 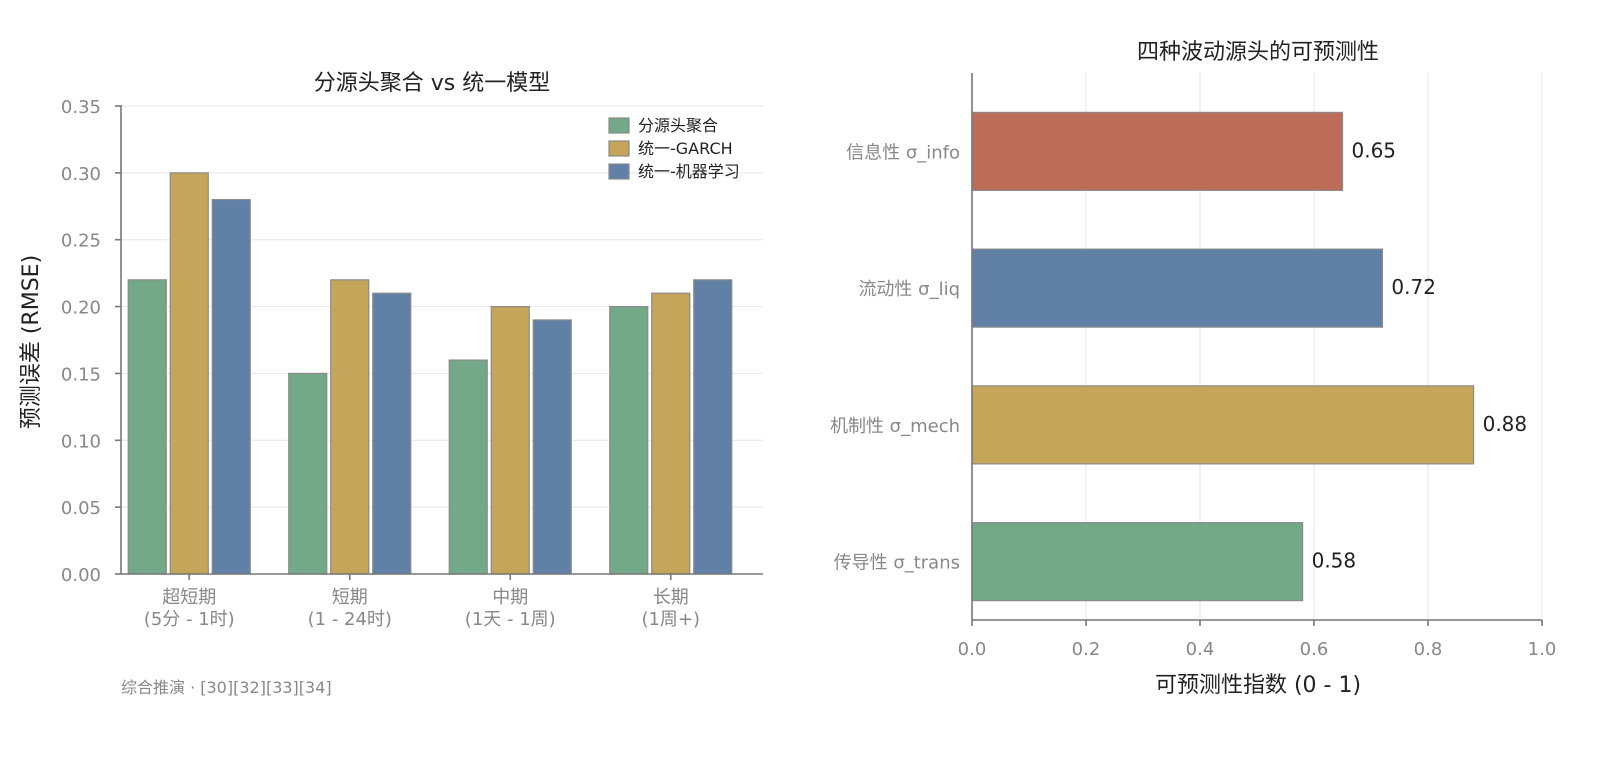 What do you see at coordinates (1334, 561) in the screenshot?
I see `value-label: 0.58` at bounding box center [1334, 561].